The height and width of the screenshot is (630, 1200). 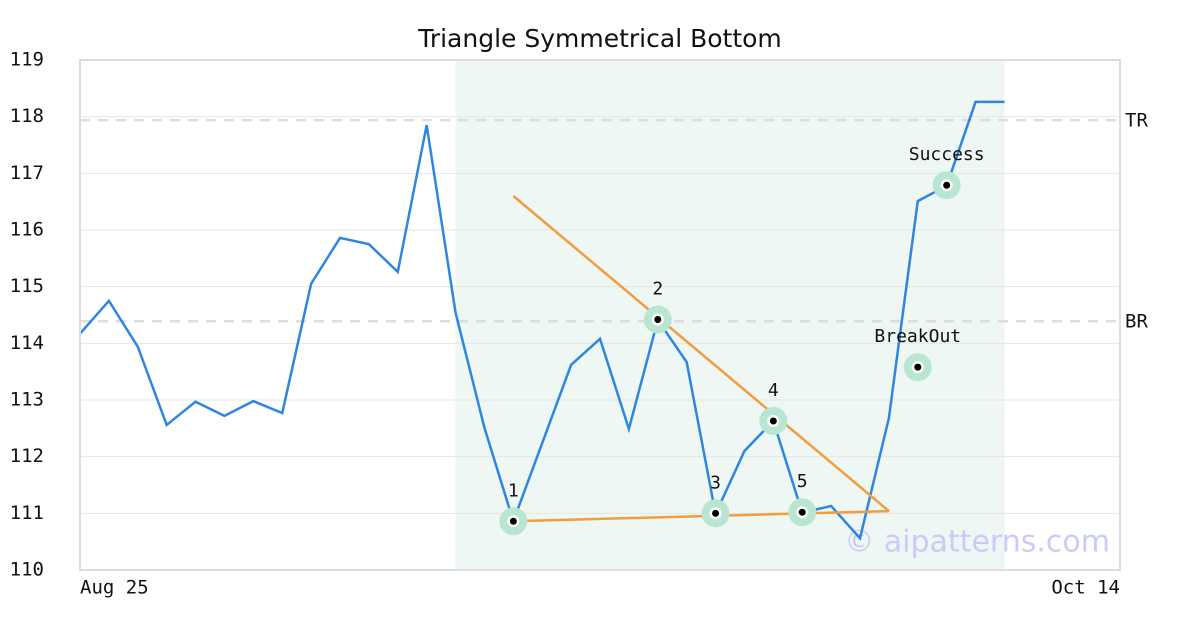 What do you see at coordinates (917, 336) in the screenshot?
I see `point-label: BreakOut` at bounding box center [917, 336].